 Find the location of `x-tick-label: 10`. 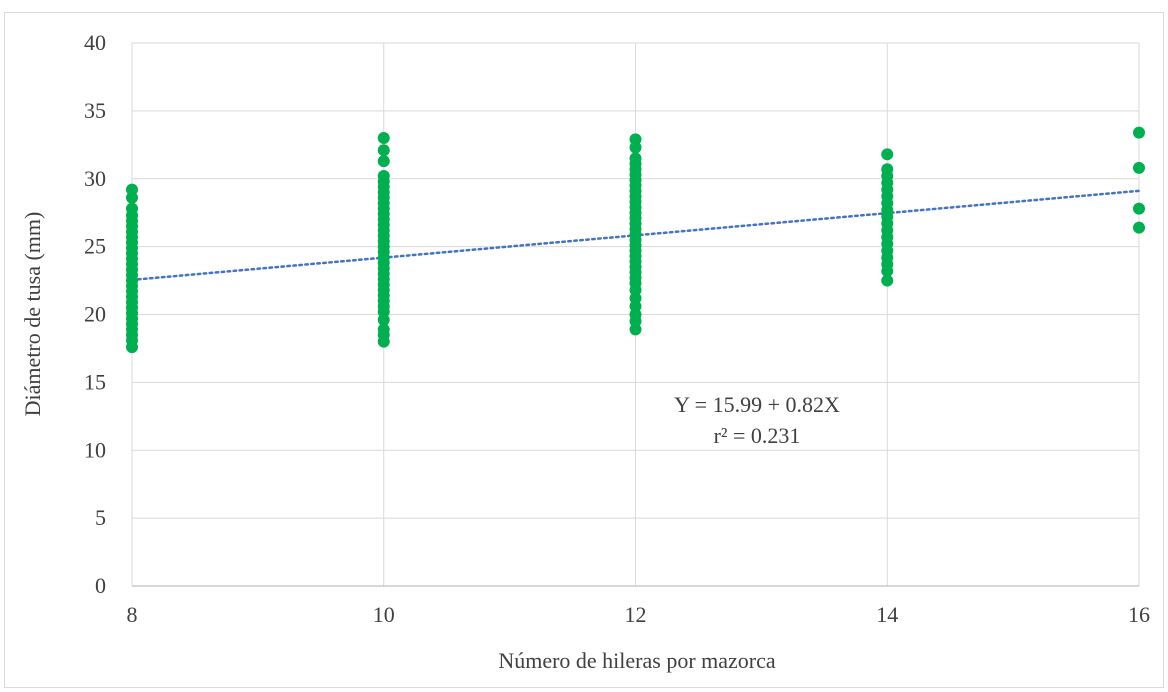

x-tick-label: 10 is located at coordinates (384, 614).